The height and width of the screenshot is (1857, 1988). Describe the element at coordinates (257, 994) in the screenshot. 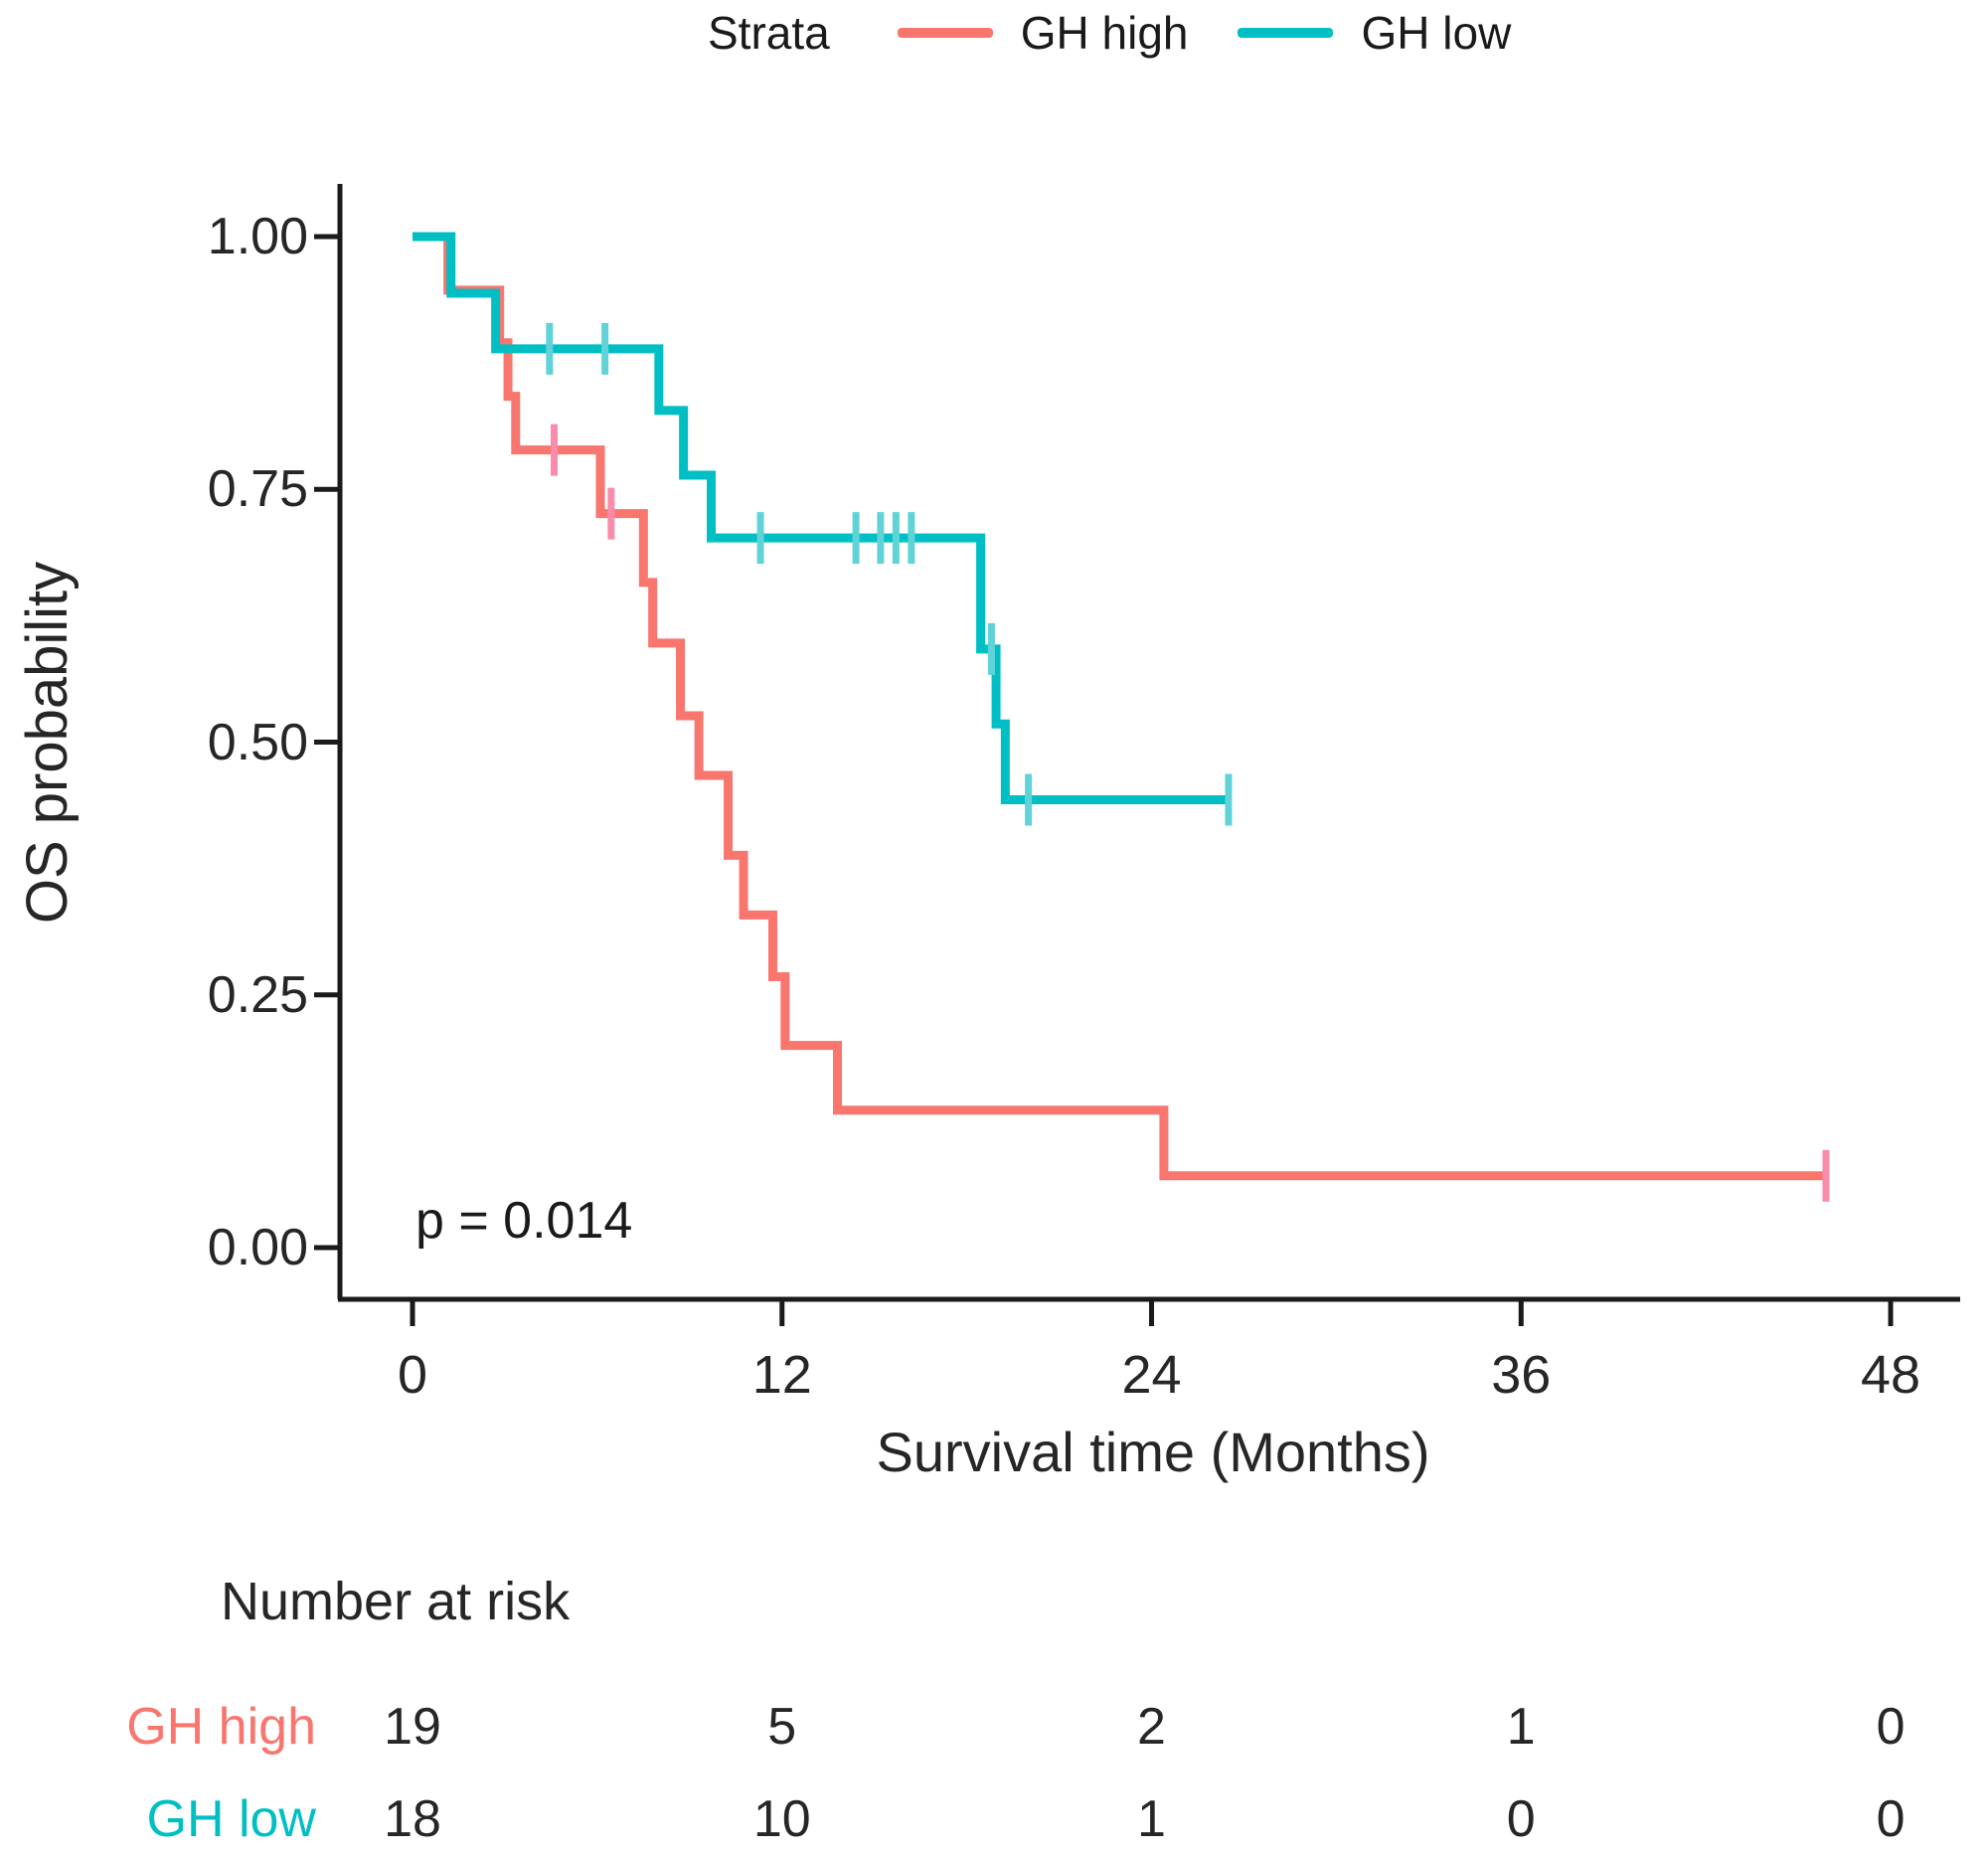

I see `y-tick-label: 0.25` at that location.